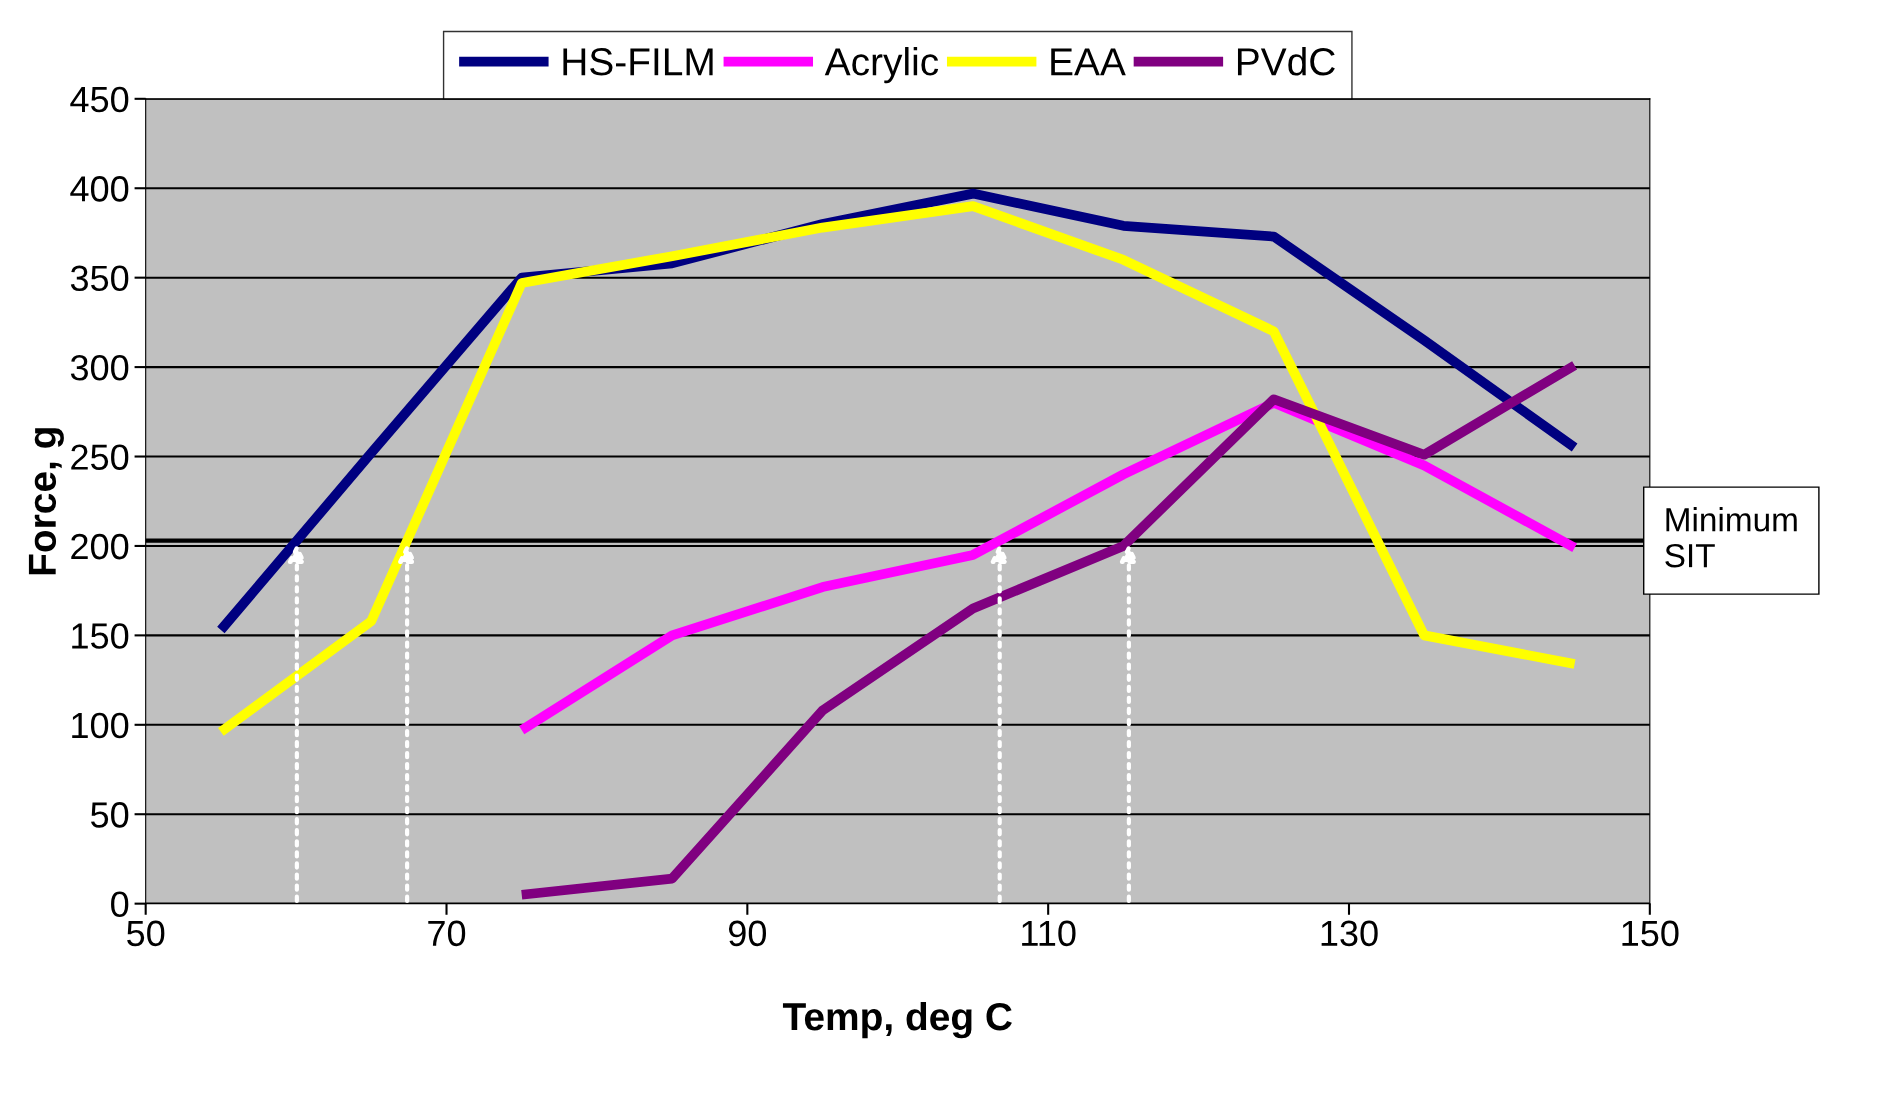 The image size is (1892, 1098). I want to click on x-tick-label: 50, so click(146, 933).